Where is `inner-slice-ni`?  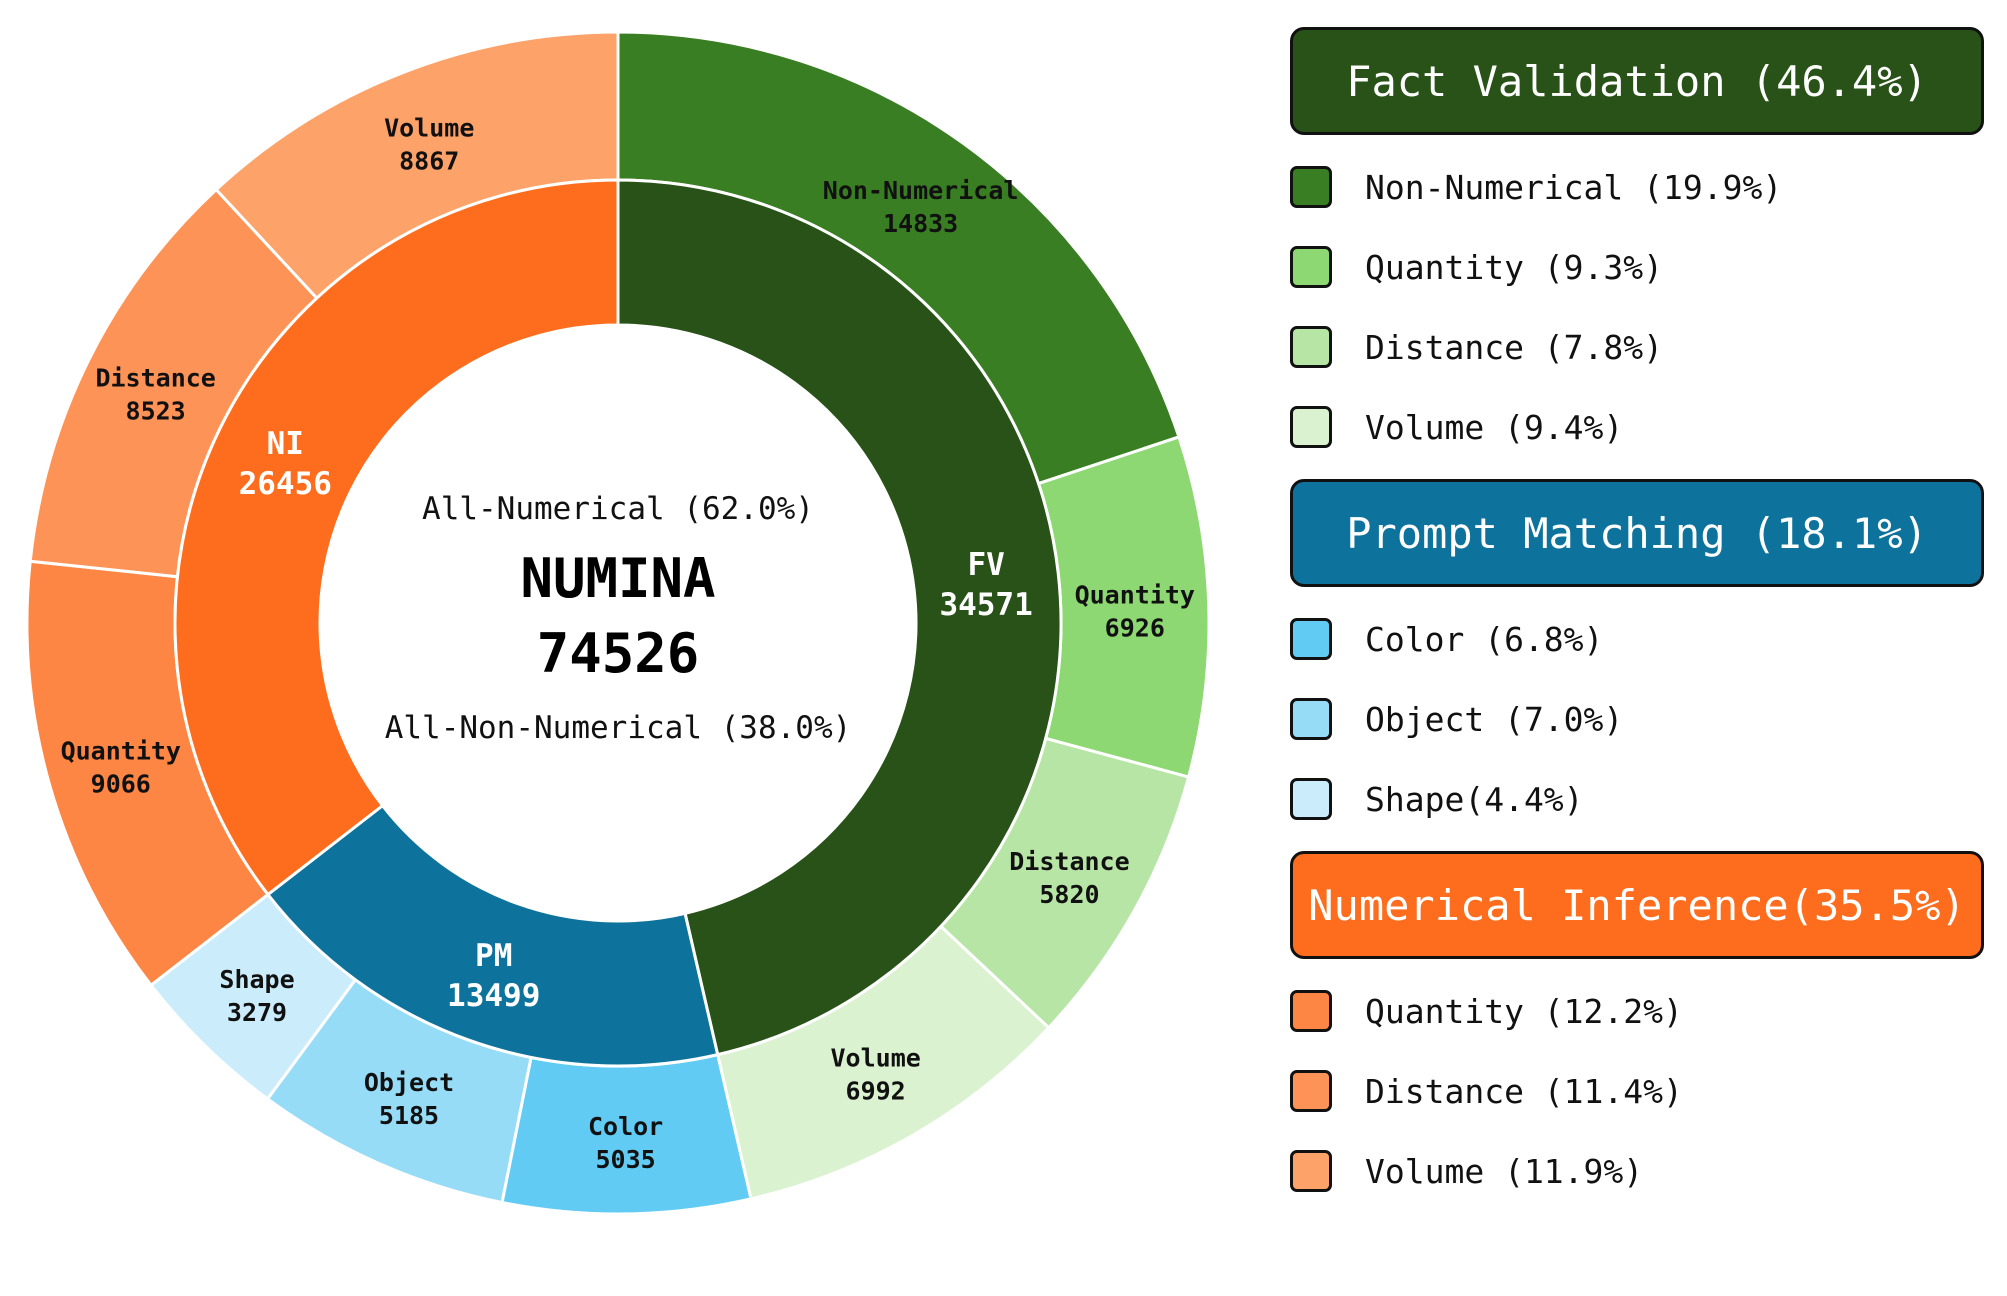 inner-slice-ni is located at coordinates (396, 537).